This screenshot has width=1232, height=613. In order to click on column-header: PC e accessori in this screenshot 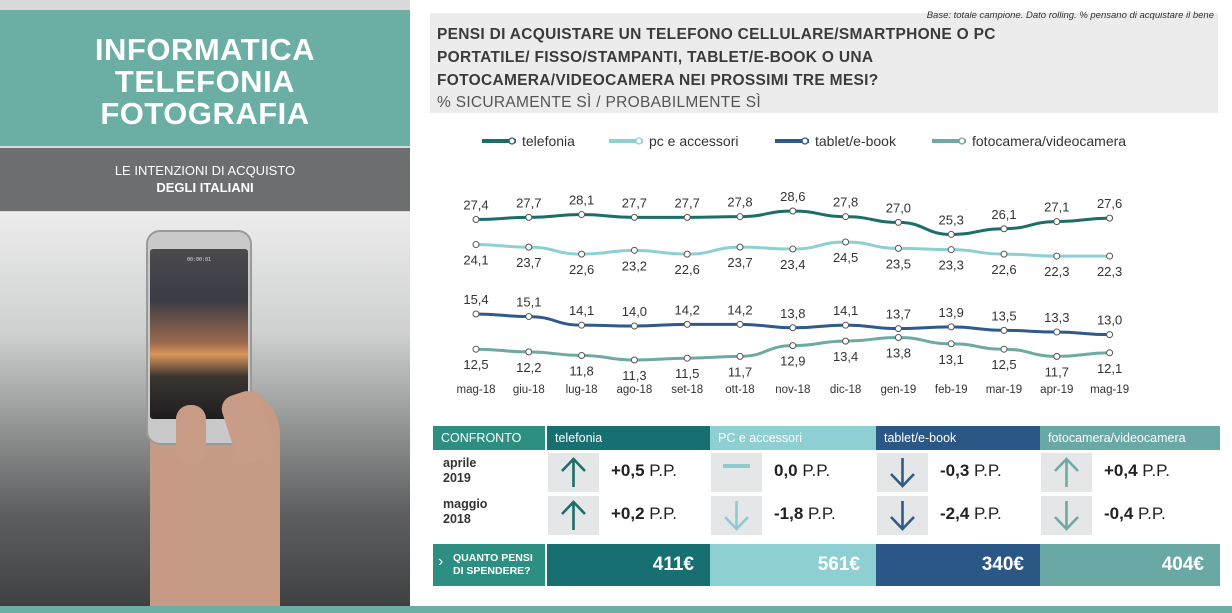, I will do `click(793, 438)`.